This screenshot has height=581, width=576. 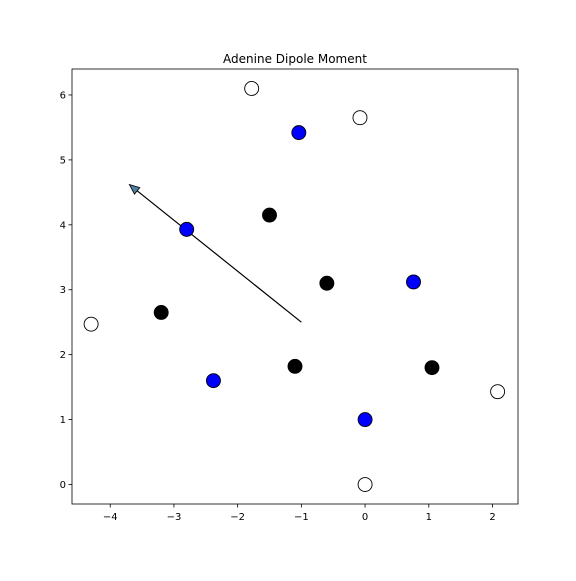 What do you see at coordinates (492, 517) in the screenshot?
I see `x-tick-label: 2` at bounding box center [492, 517].